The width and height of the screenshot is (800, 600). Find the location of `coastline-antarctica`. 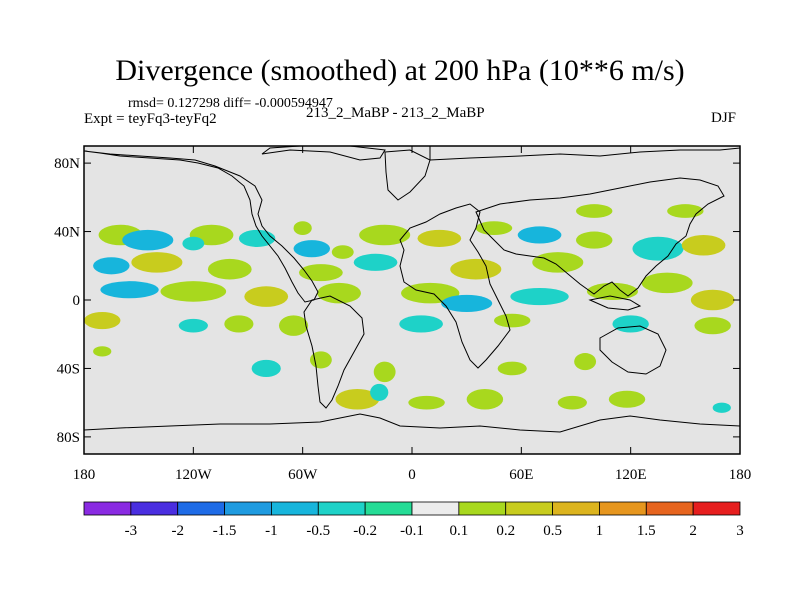

coastline-antarctica is located at coordinates (412, 433).